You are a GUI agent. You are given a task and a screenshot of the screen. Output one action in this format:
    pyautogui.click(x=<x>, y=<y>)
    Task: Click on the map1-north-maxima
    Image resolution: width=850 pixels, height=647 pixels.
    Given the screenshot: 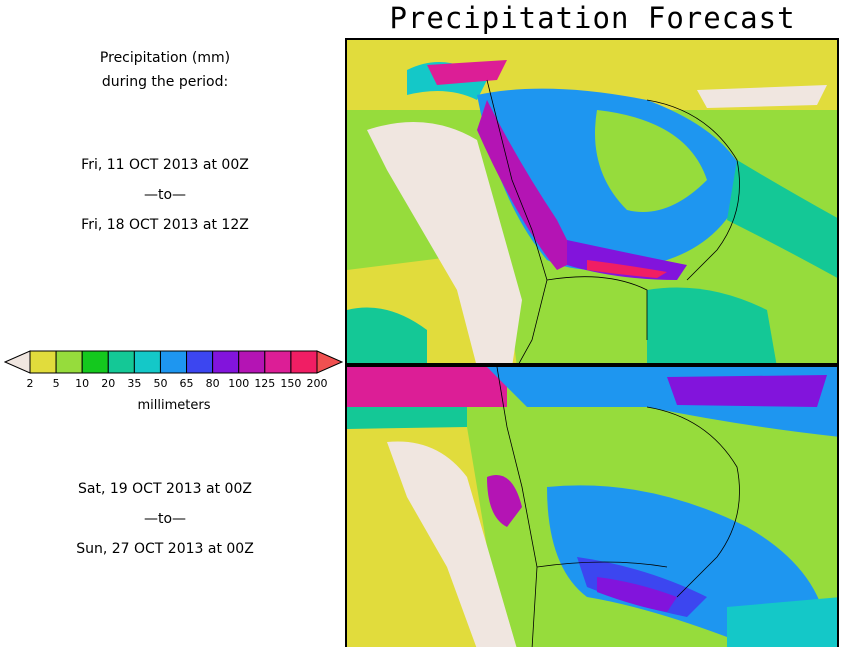 What is the action you would take?
    pyautogui.click(x=467, y=72)
    